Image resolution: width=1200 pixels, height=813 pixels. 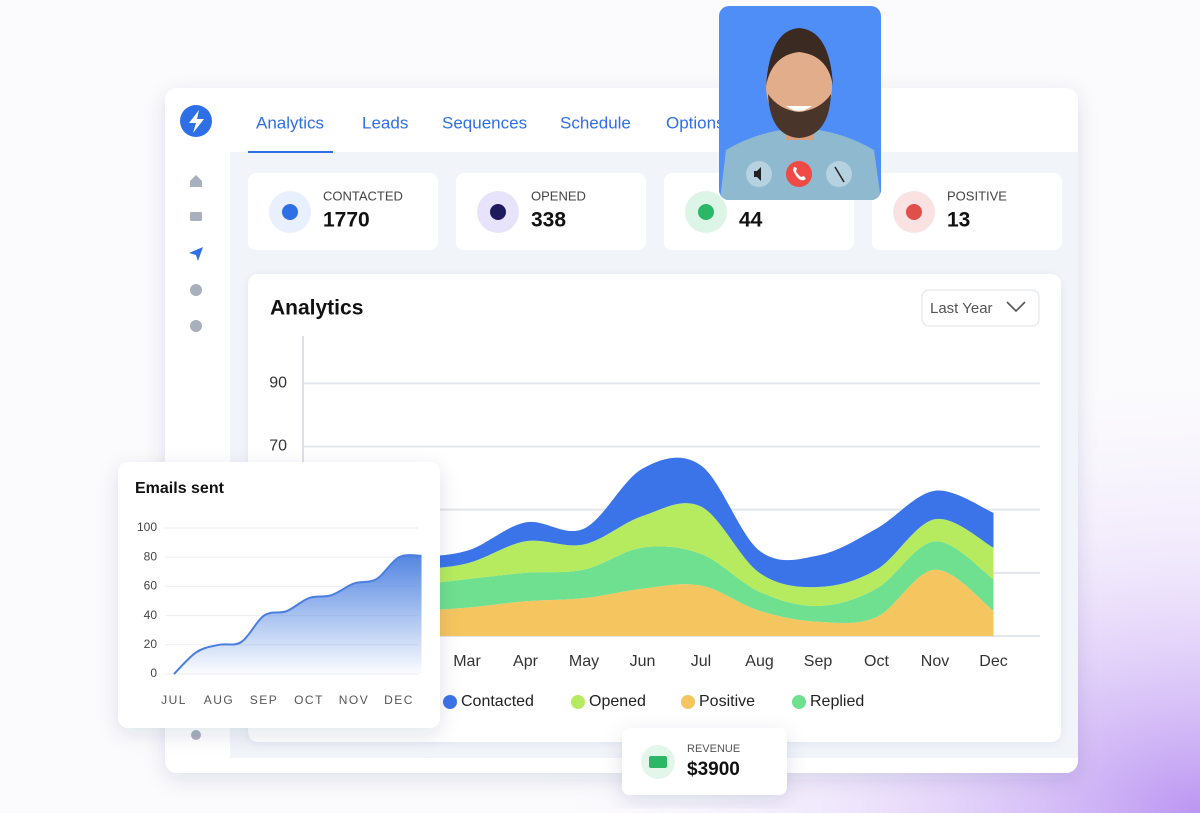 What do you see at coordinates (278, 383) in the screenshot?
I see `y-tick-label: 90` at bounding box center [278, 383].